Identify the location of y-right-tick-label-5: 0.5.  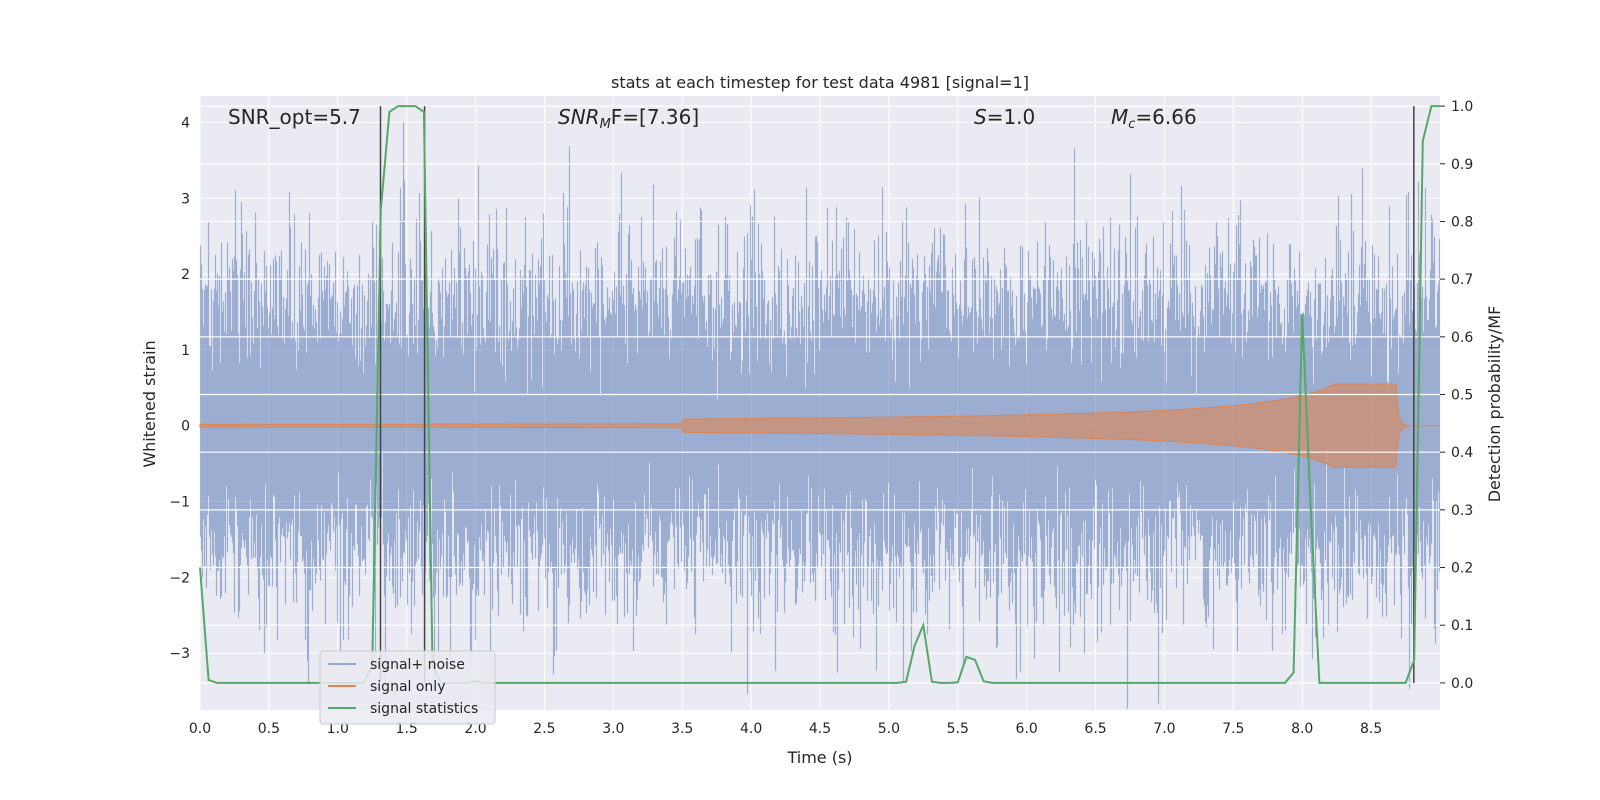
(1462, 395).